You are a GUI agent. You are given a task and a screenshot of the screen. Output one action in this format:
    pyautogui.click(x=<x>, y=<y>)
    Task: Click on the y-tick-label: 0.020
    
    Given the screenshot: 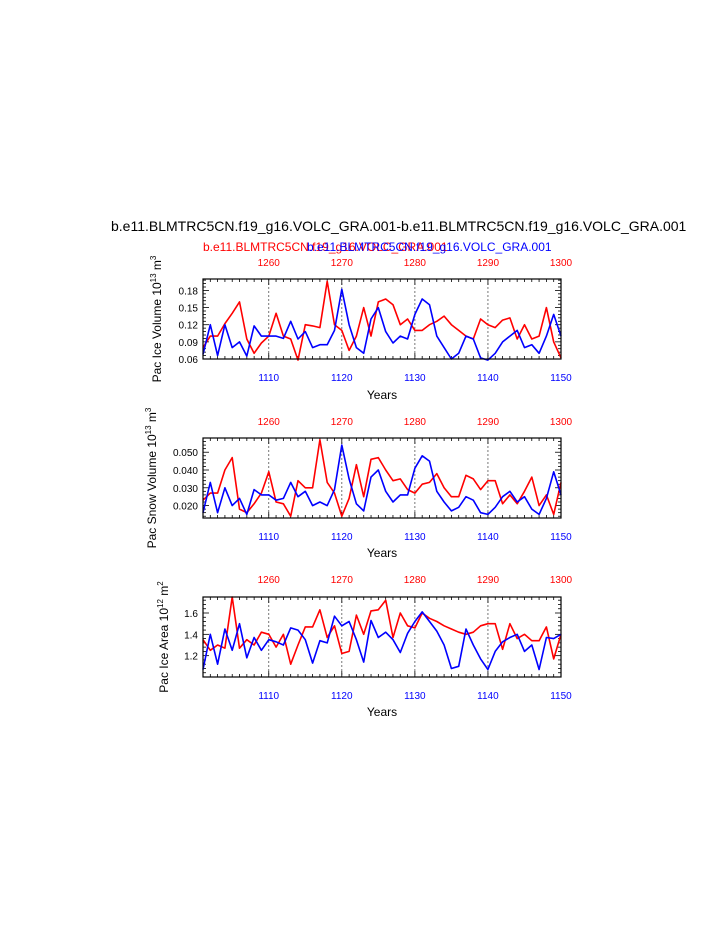 What is the action you would take?
    pyautogui.click(x=185, y=507)
    